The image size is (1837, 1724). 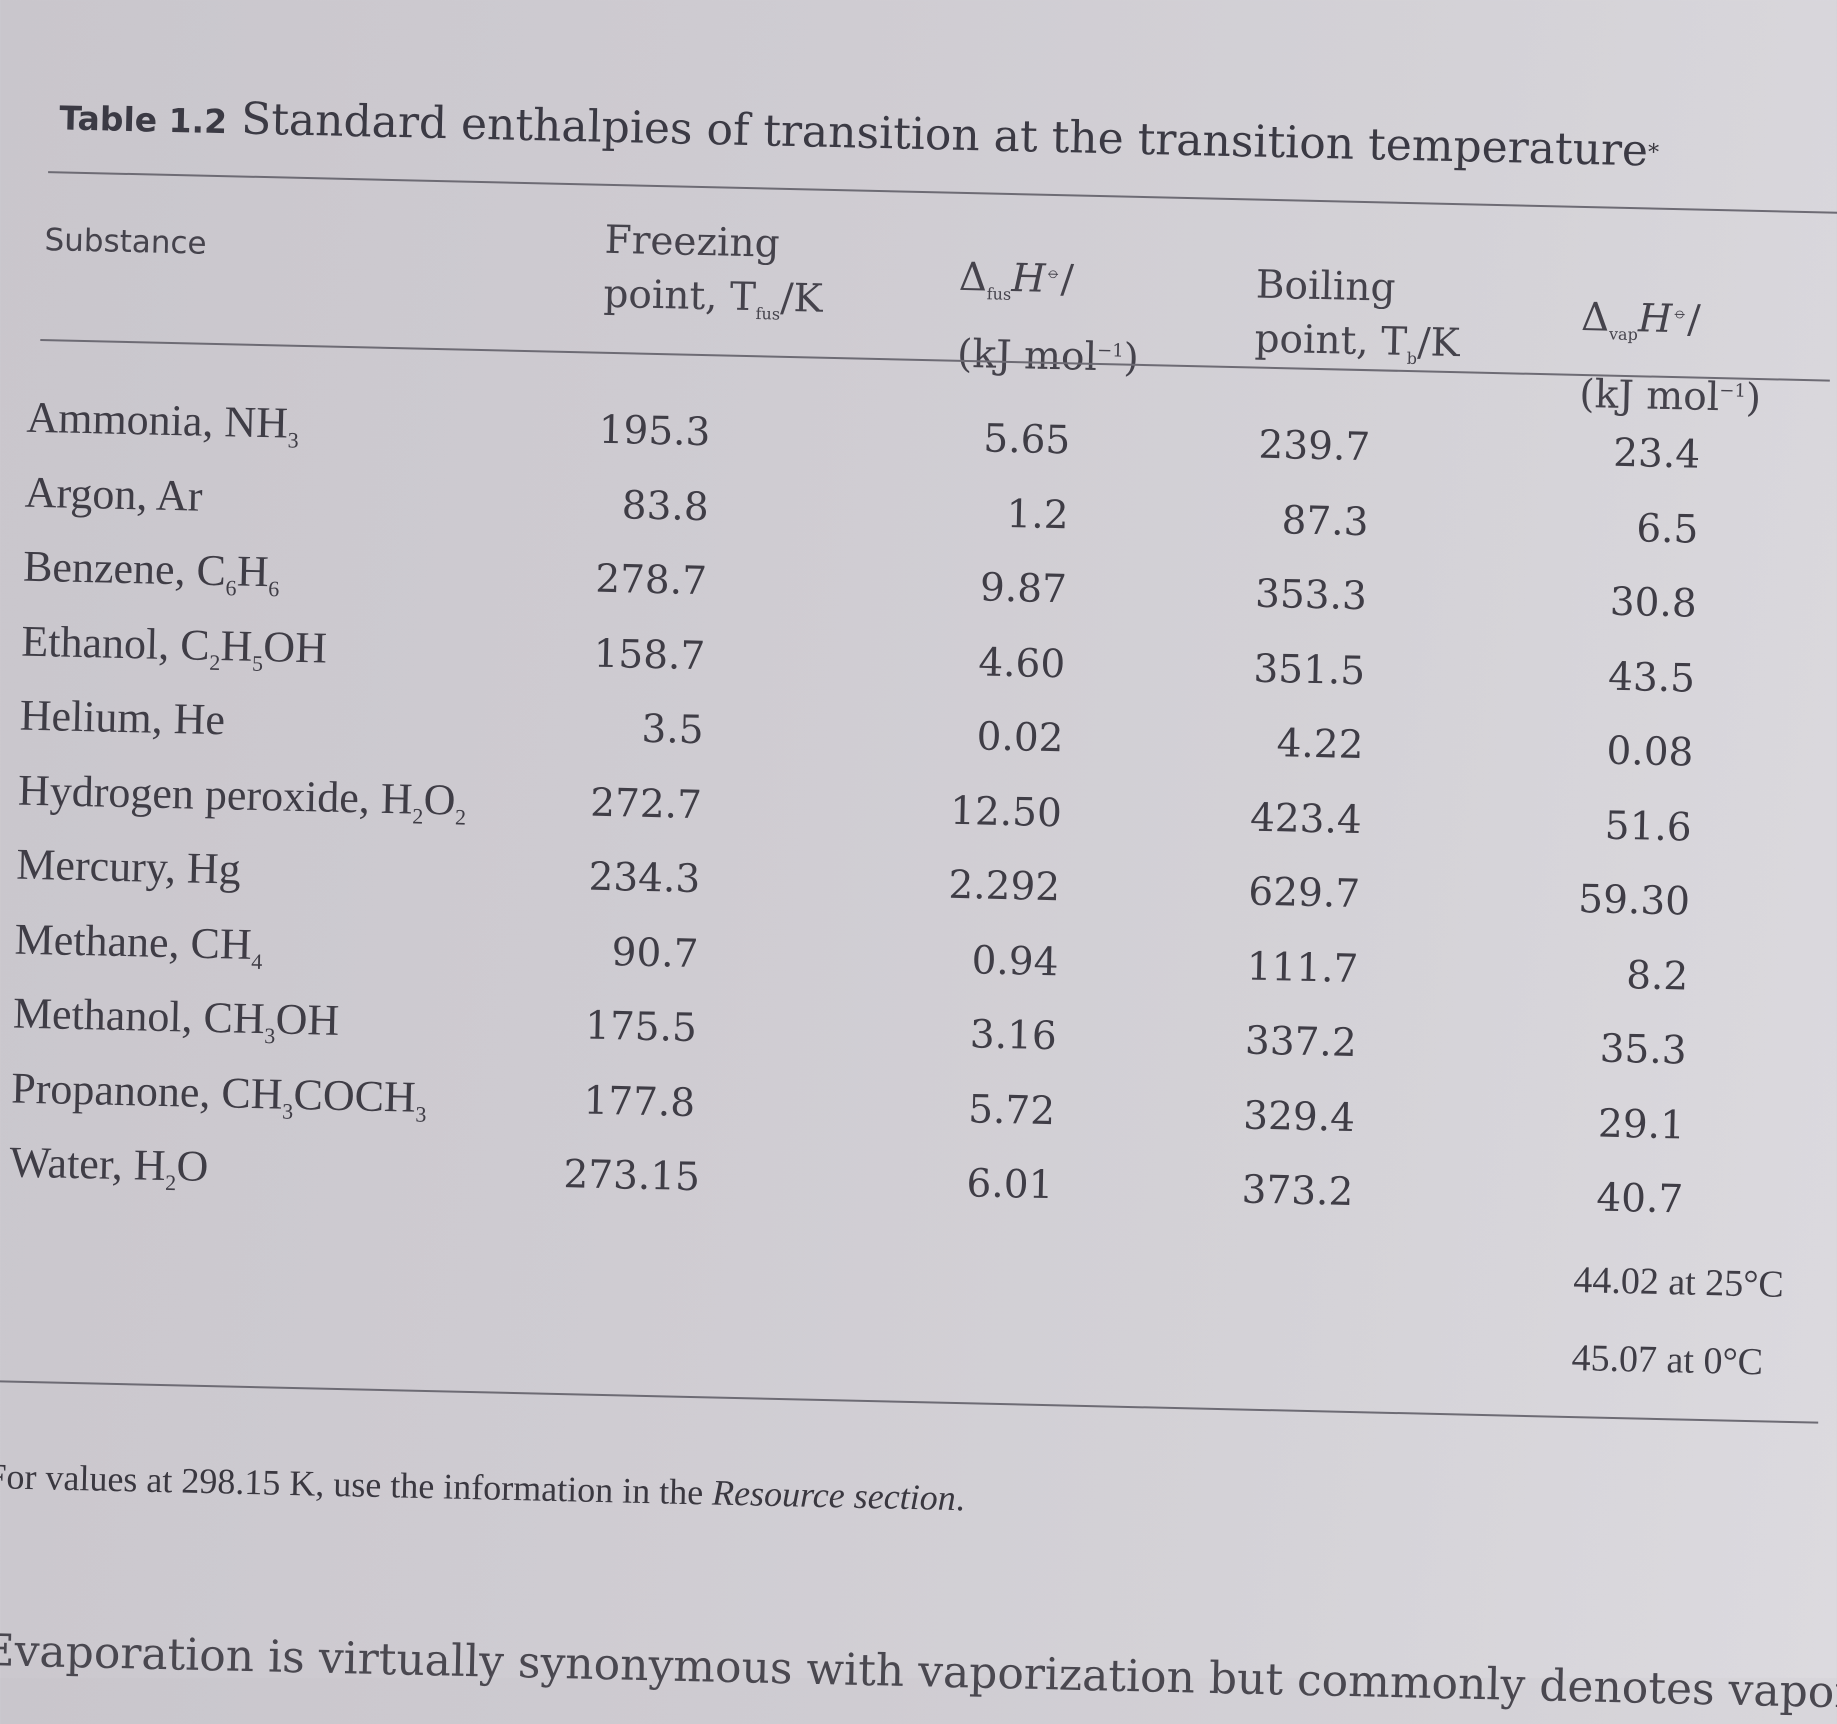 What do you see at coordinates (1004, 886) in the screenshot?
I see `fusion-enthalpy-value: 2.292` at bounding box center [1004, 886].